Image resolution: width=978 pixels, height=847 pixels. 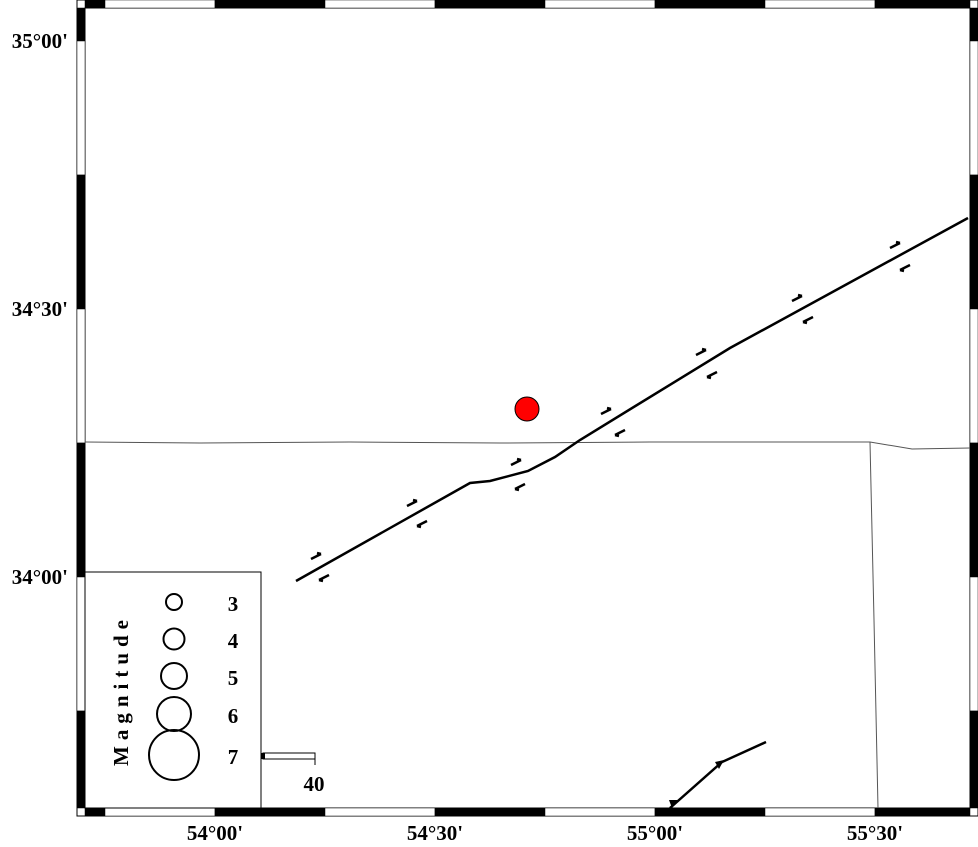 What do you see at coordinates (40, 41) in the screenshot?
I see `lat-tick-label: 35°00'` at bounding box center [40, 41].